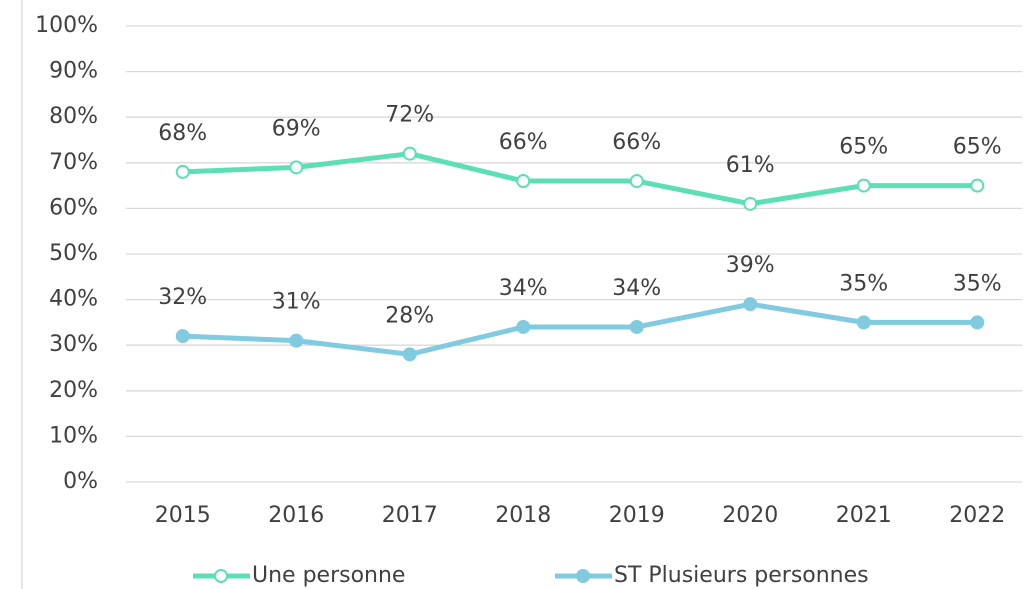  I want to click on x-tick-label: 2019, so click(637, 515).